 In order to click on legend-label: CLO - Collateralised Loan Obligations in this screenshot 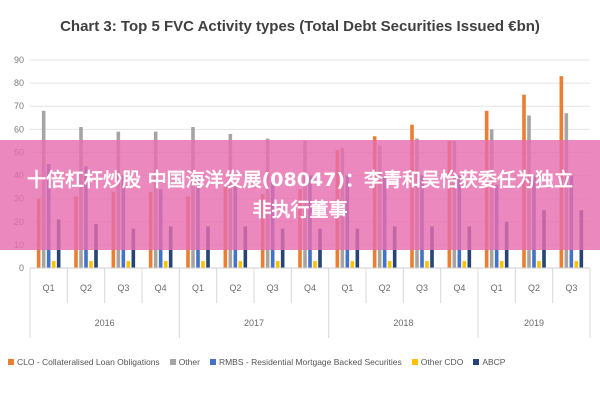, I will do `click(88, 362)`.